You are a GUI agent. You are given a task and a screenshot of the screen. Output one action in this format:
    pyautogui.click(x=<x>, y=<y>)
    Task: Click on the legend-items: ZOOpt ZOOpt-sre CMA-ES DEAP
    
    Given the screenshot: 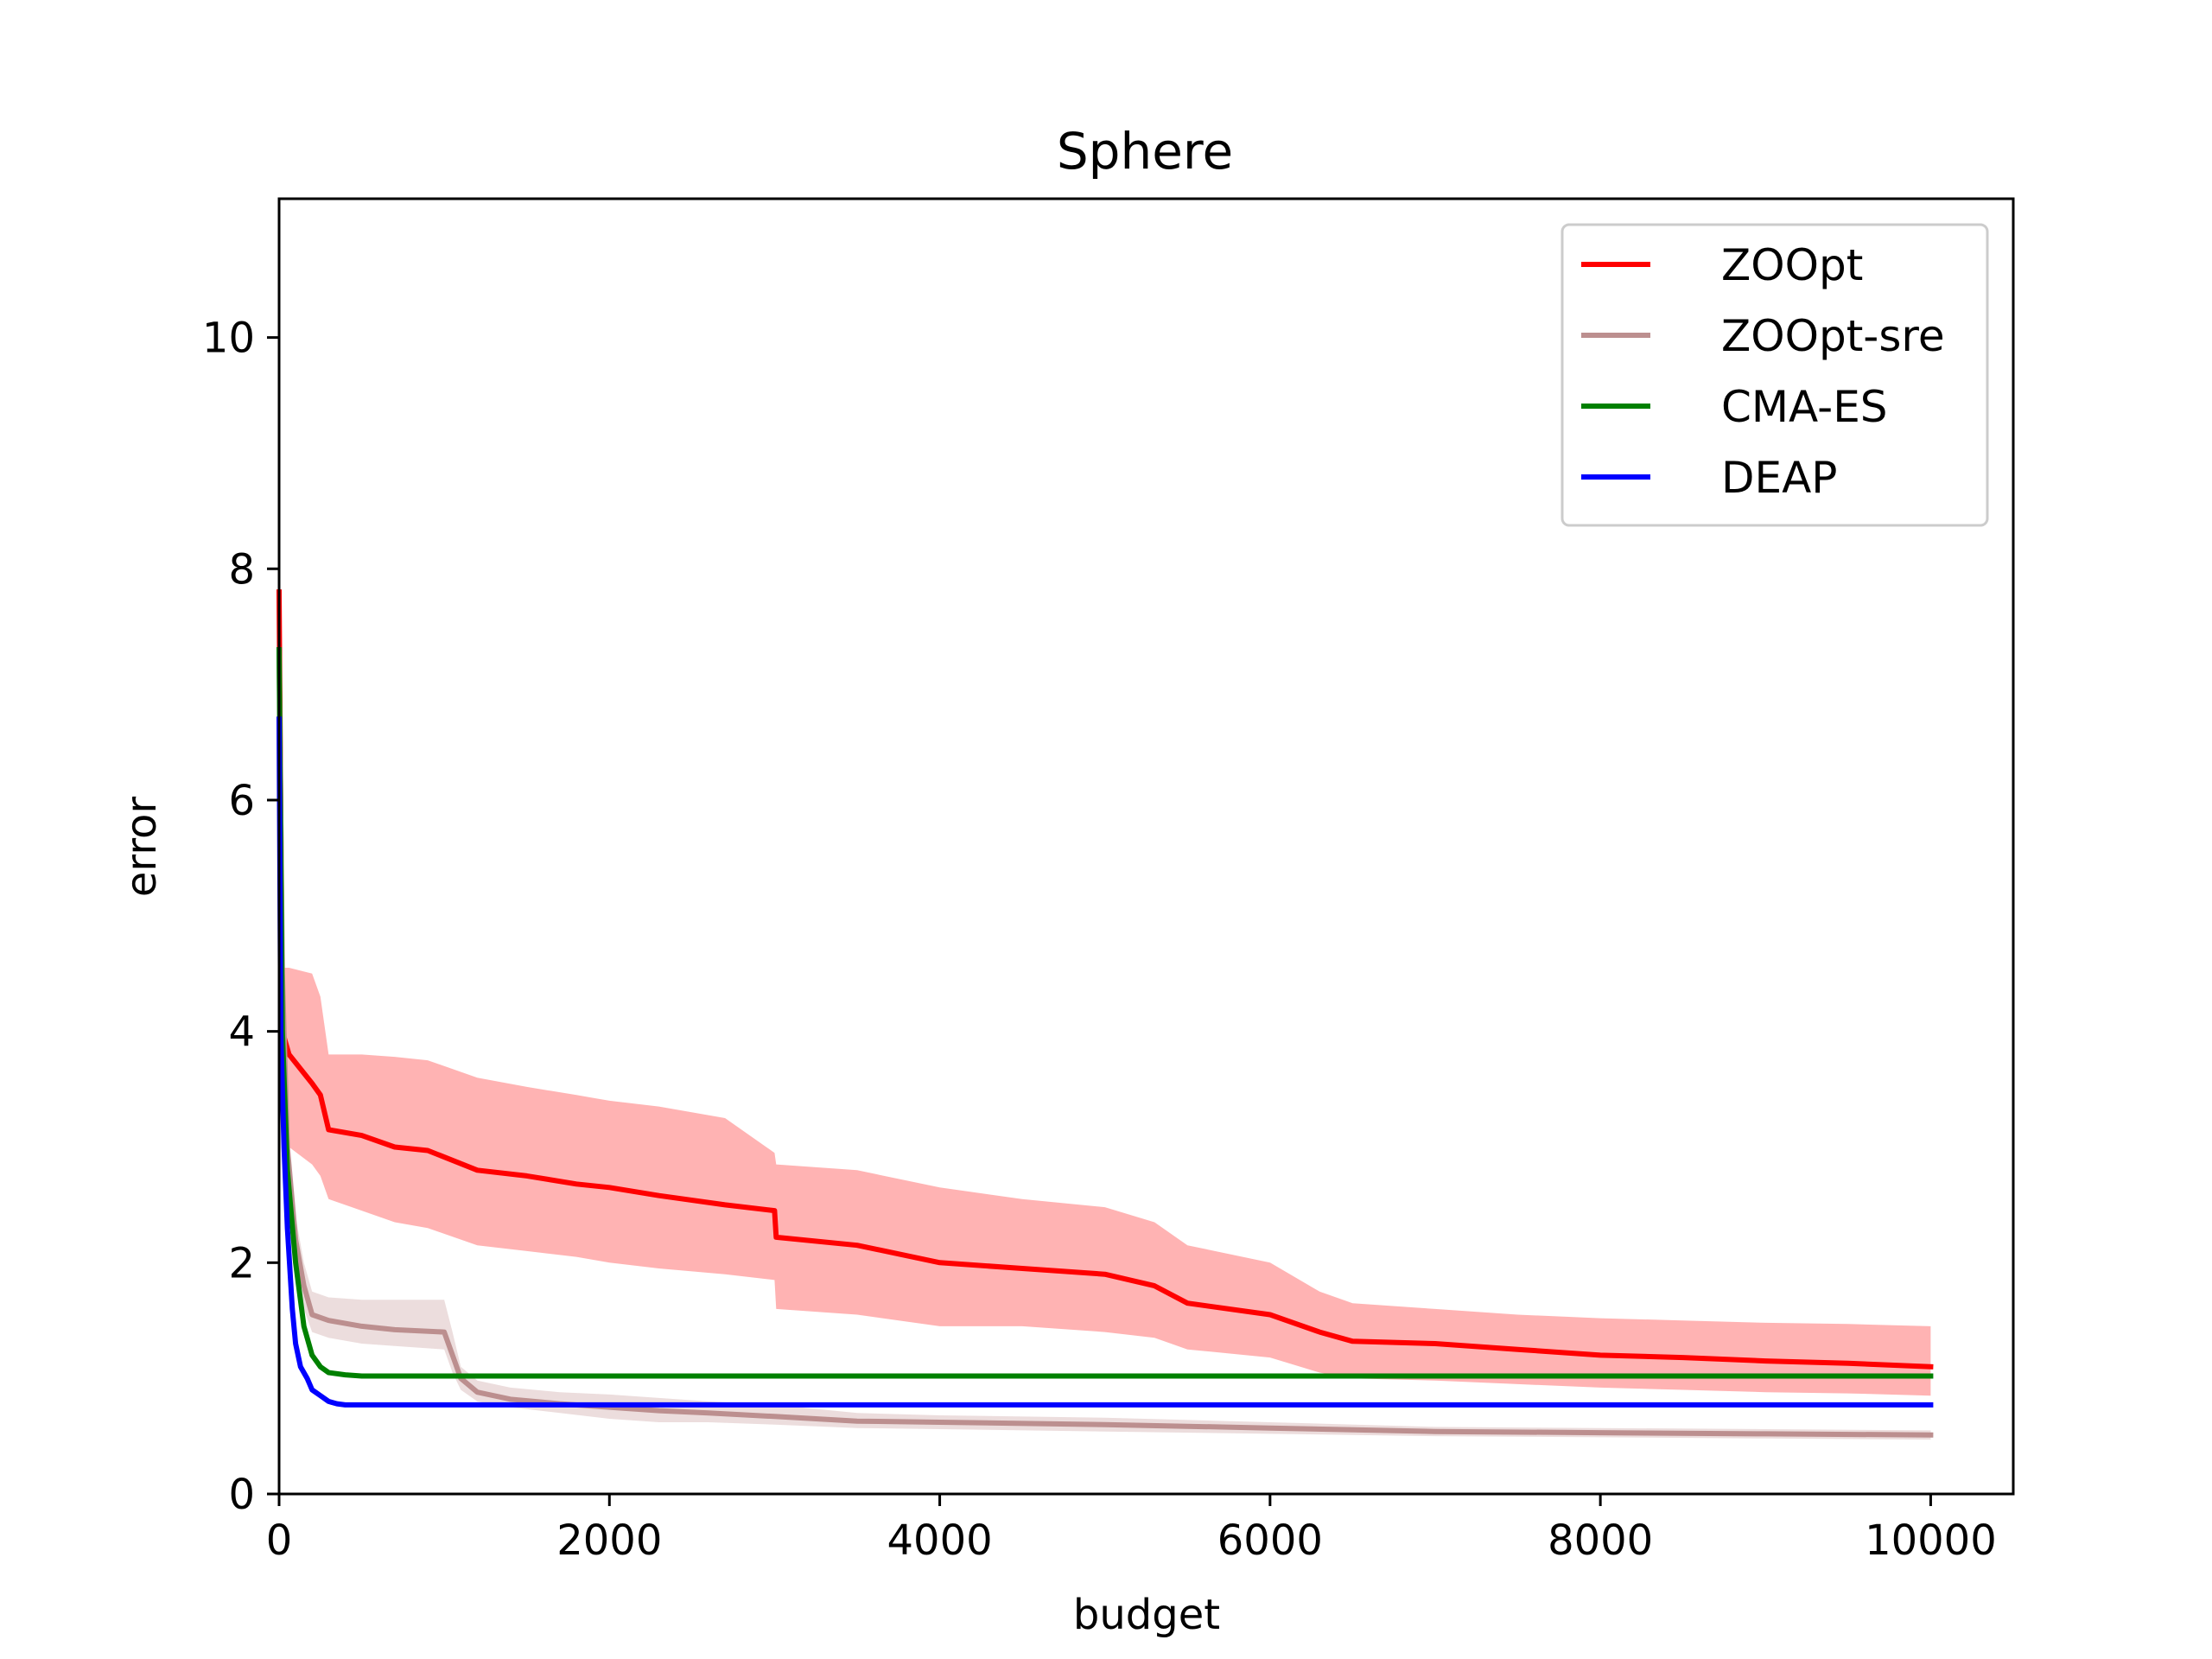 What is the action you would take?
    pyautogui.click(x=1763, y=371)
    